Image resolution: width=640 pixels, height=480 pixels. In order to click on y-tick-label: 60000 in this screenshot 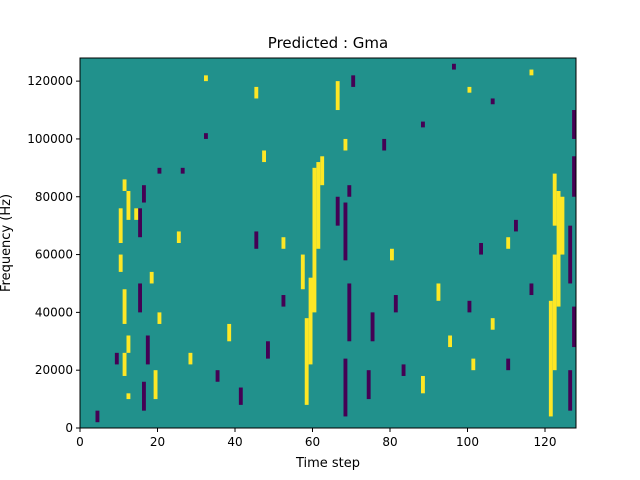, I will do `click(54, 255)`.